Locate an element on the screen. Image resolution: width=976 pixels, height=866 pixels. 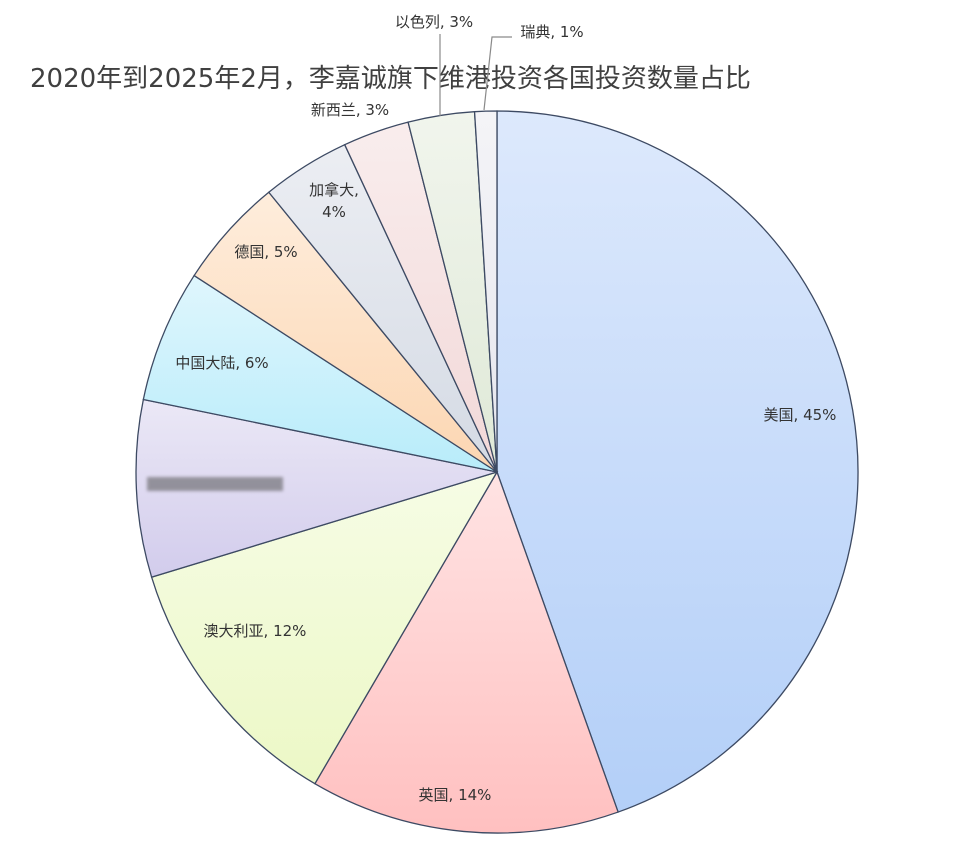
chart-title: 2020年到2025年2月，李嘉诚旗下维港投资各国投资数量占比 is located at coordinates (390, 79).